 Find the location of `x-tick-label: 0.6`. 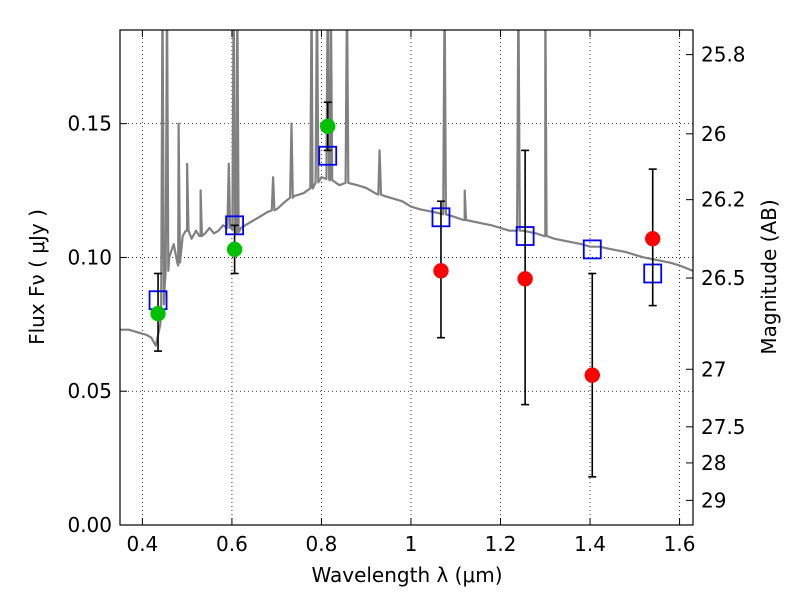

x-tick-label: 0.6 is located at coordinates (232, 544).